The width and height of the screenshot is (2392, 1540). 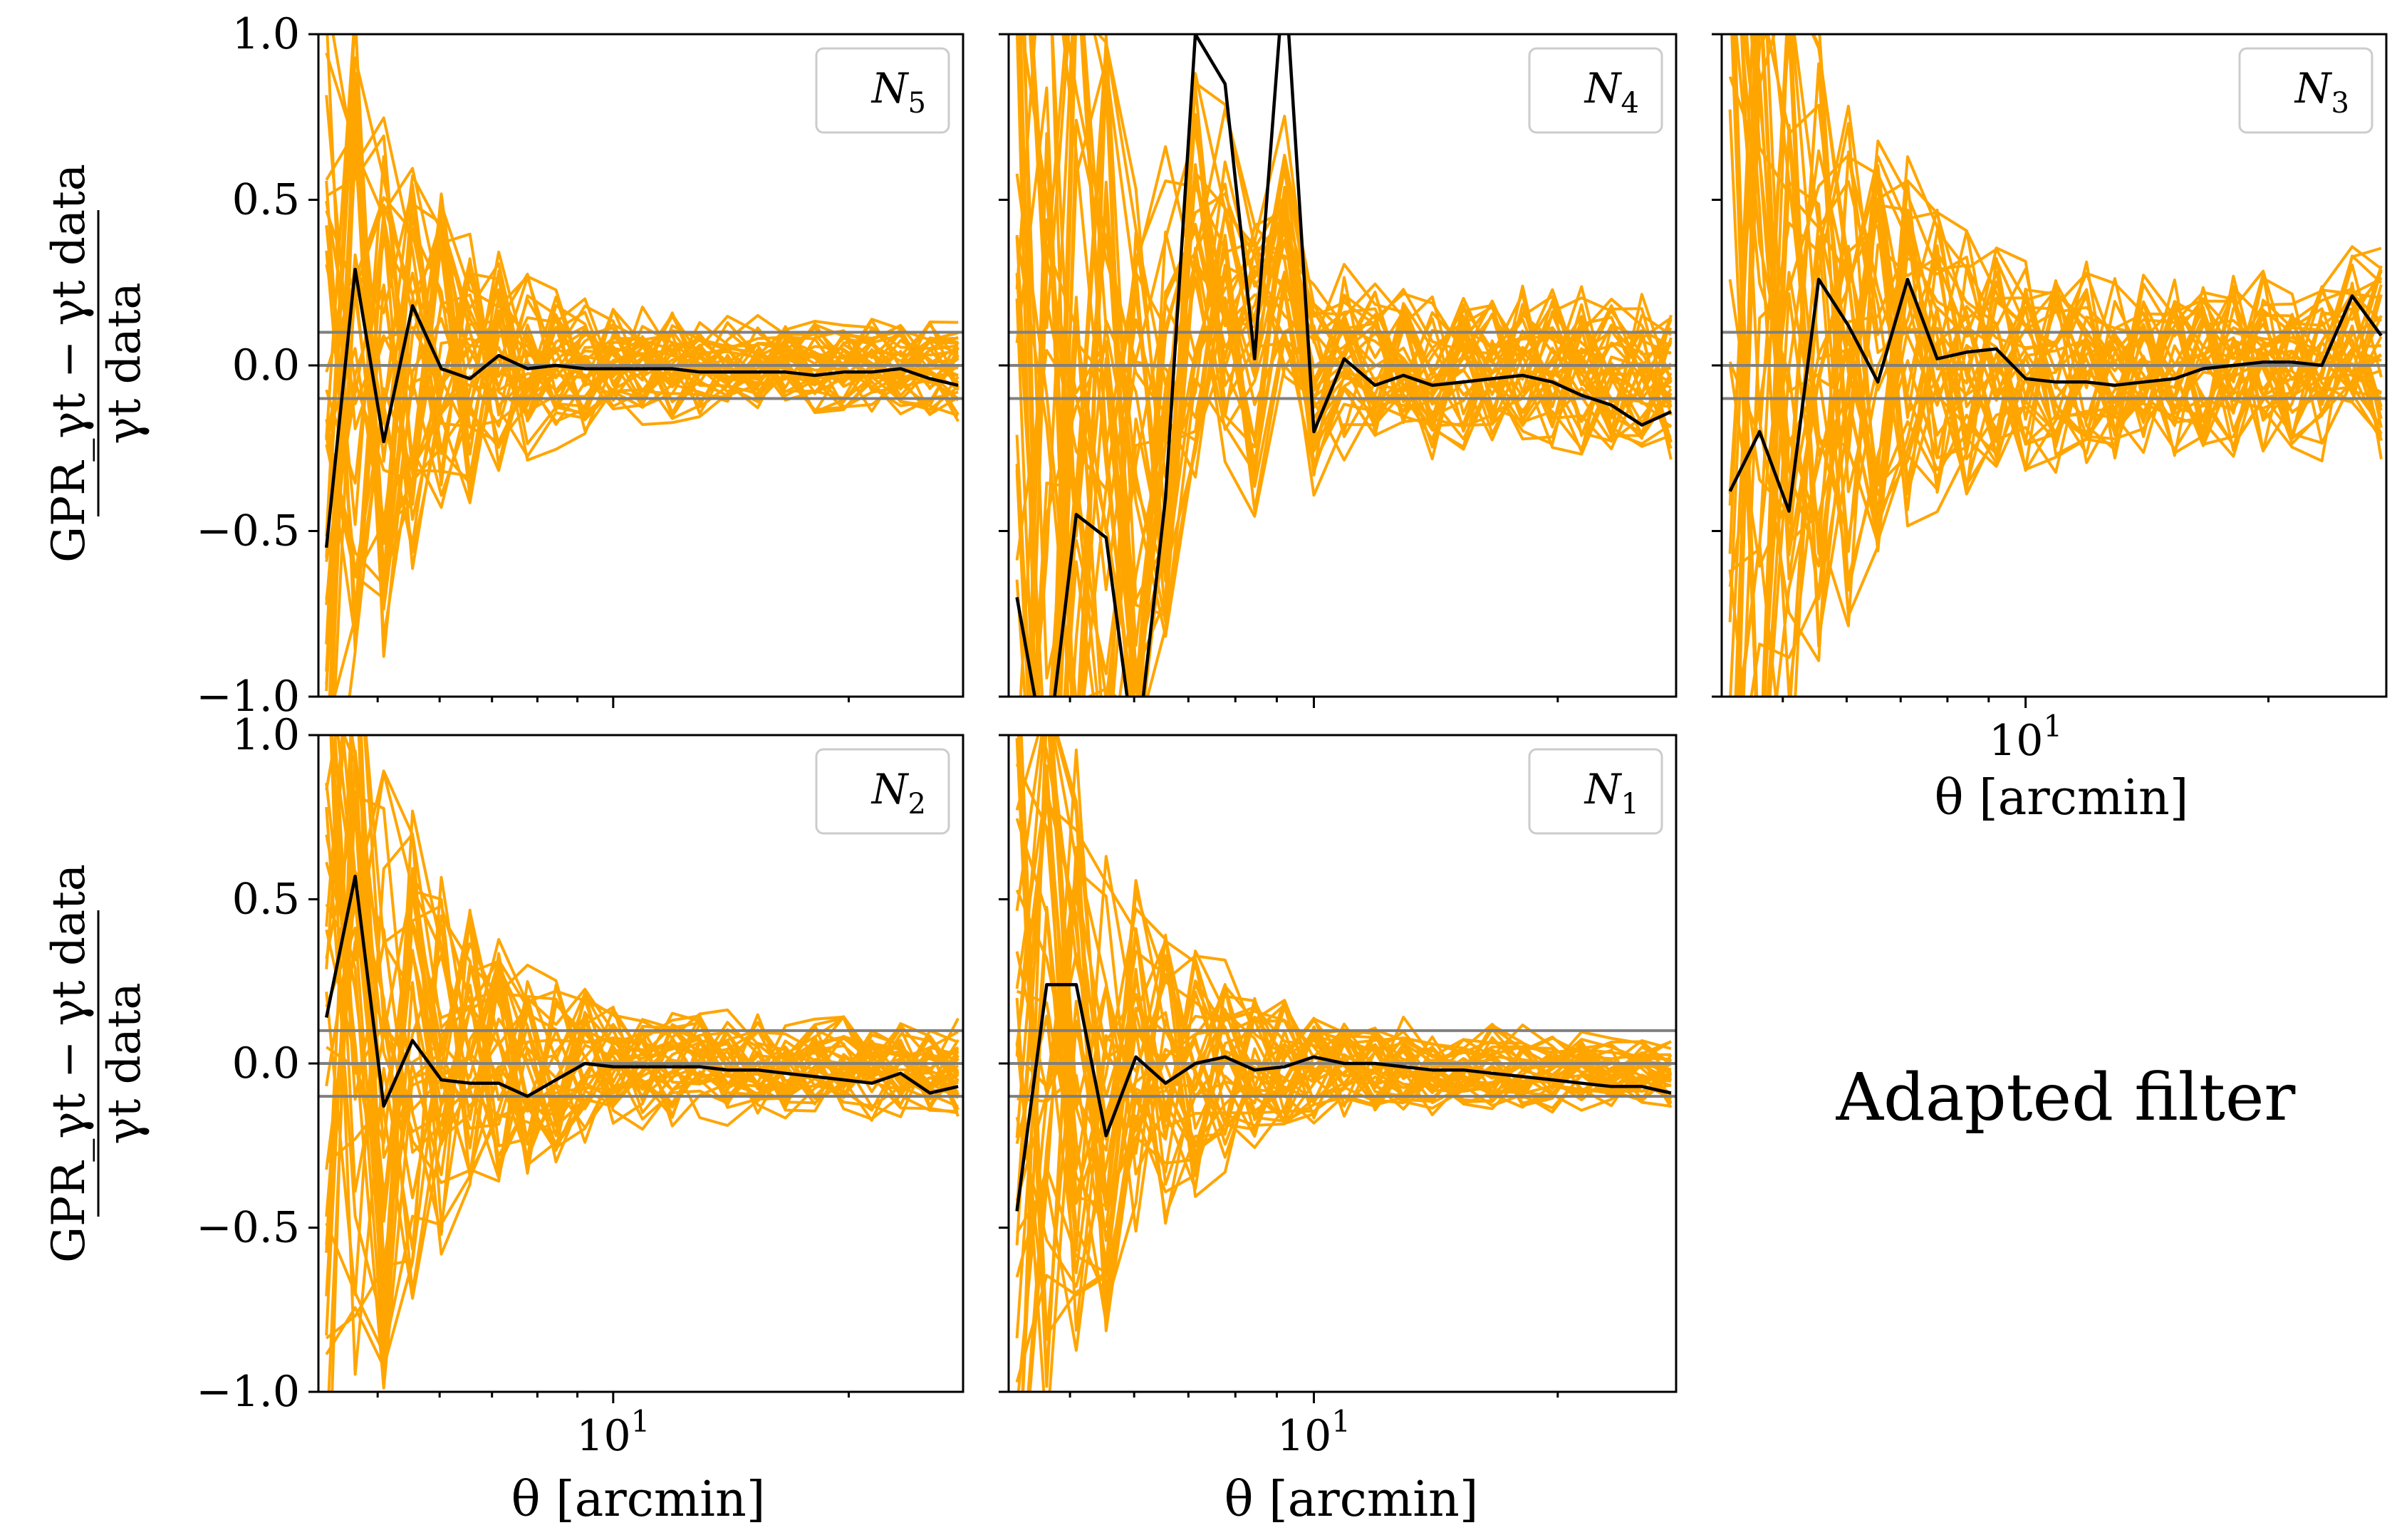 I want to click on legend-n4: N4, so click(x=1595, y=91).